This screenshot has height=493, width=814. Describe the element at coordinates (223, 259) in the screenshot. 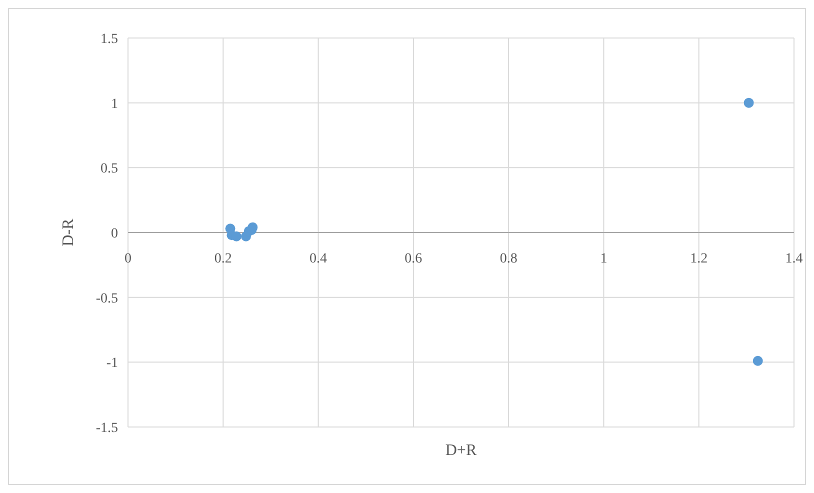

I see `x-tick-label: 0.2` at that location.